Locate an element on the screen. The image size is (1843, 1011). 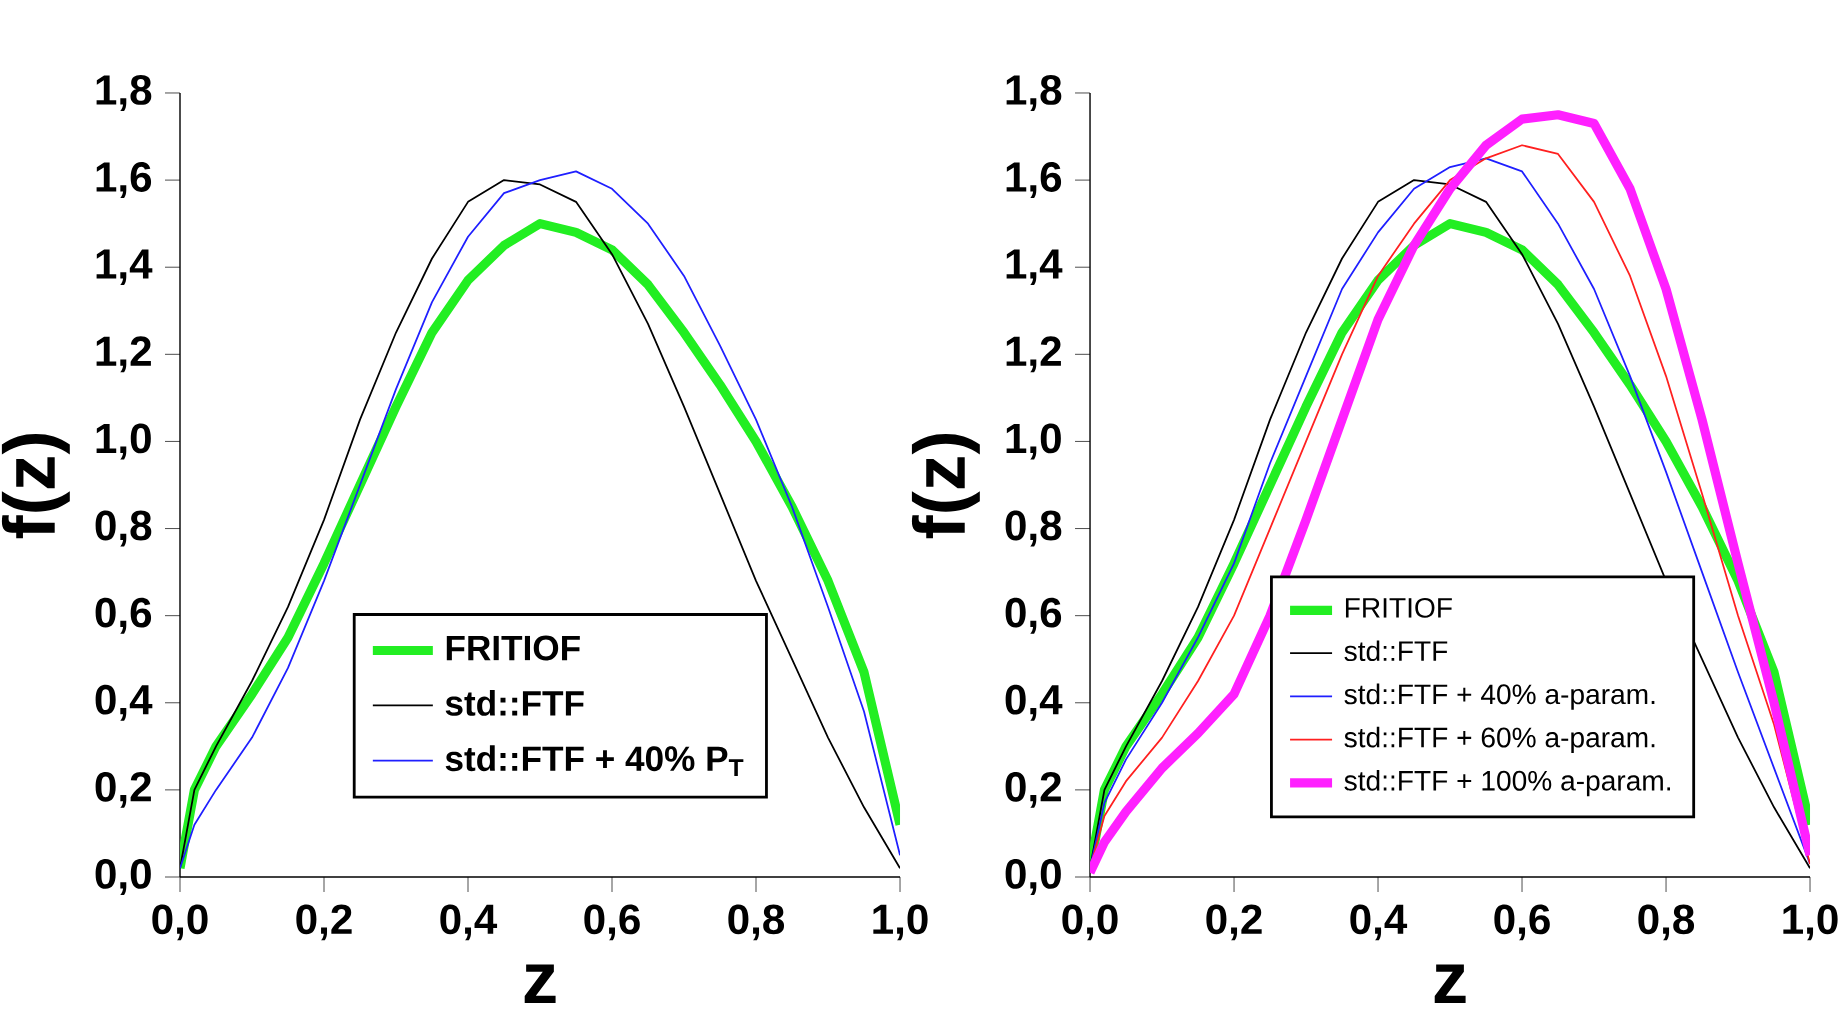
legend-label: std::FTF + 40% a-param. is located at coordinates (1499, 696).